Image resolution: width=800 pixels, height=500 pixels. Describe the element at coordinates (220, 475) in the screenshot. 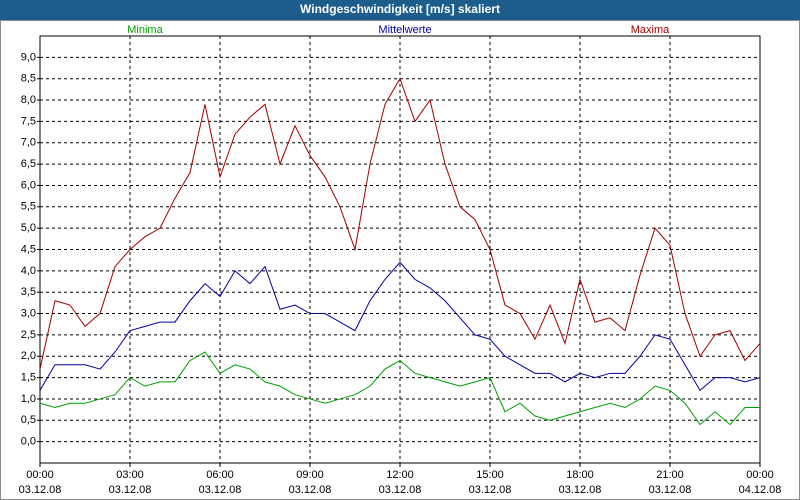

I see `x-tick-label: 06:00` at that location.